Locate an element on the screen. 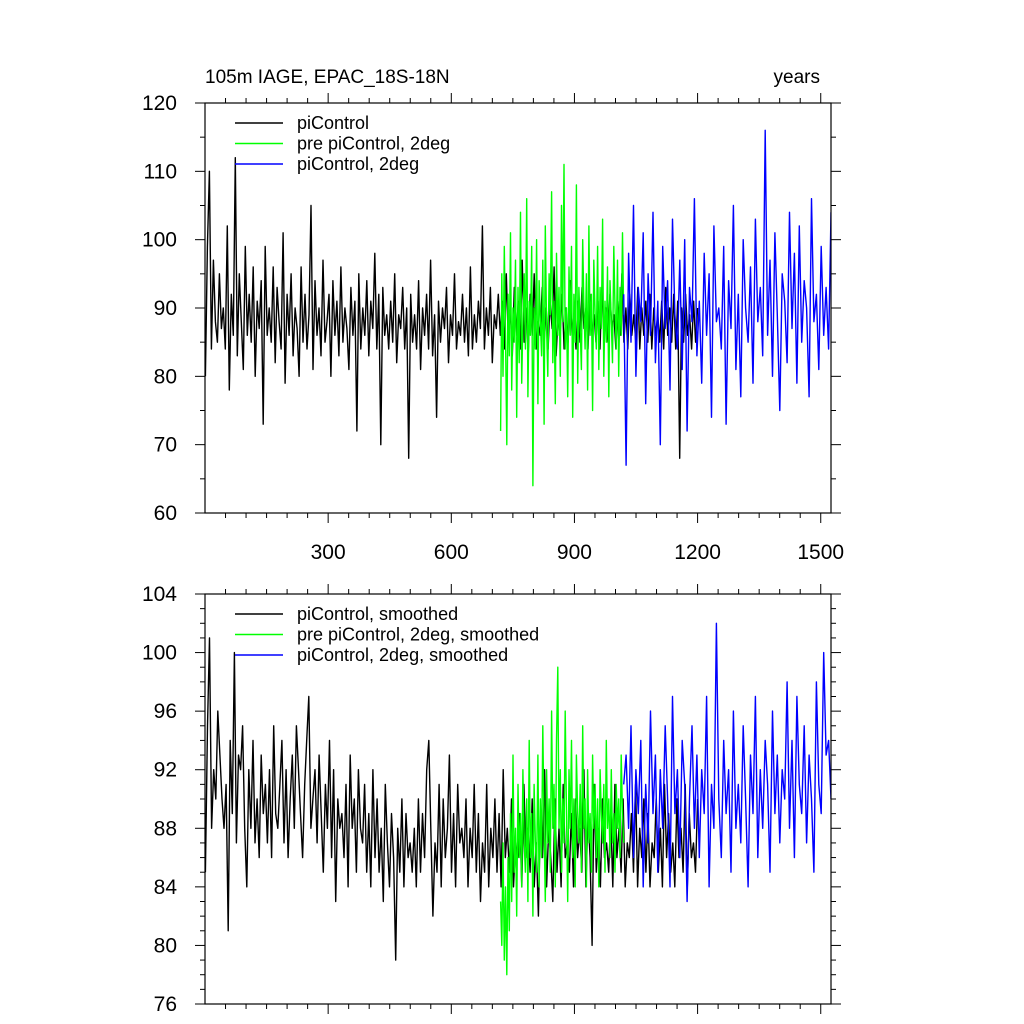 The width and height of the screenshot is (1024, 1024). y-tick-label: 96 is located at coordinates (165, 711).